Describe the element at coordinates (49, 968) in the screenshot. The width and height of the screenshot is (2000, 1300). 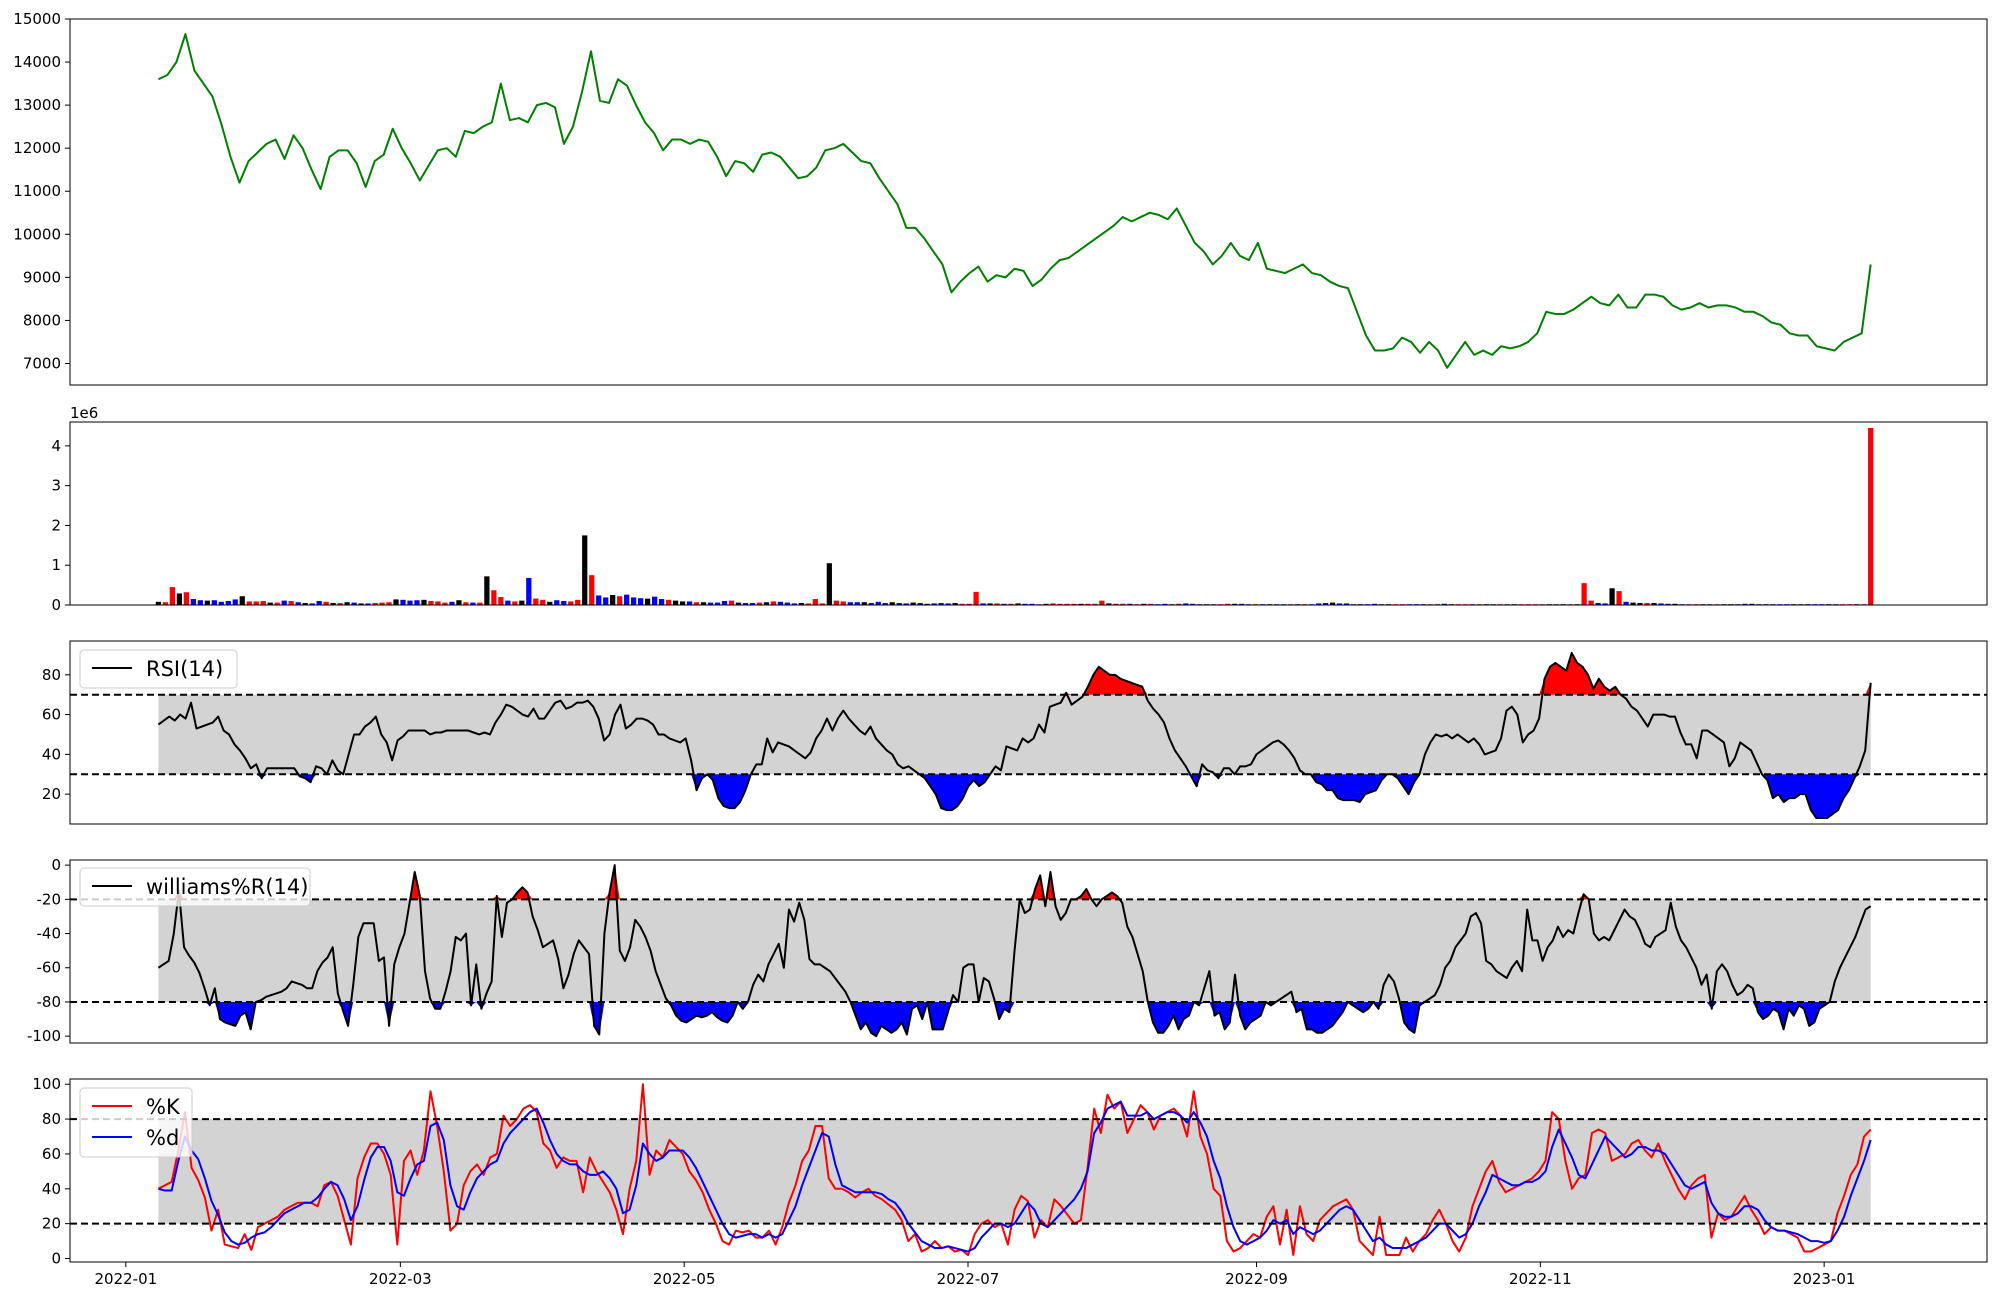
I see `williams-y-tick-label: -60` at that location.